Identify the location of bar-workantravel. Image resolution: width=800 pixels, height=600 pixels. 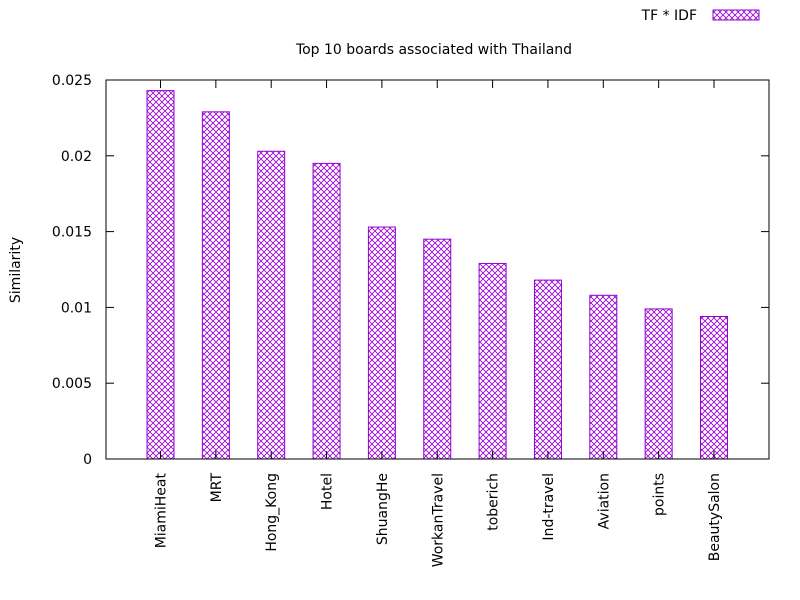
(437, 349).